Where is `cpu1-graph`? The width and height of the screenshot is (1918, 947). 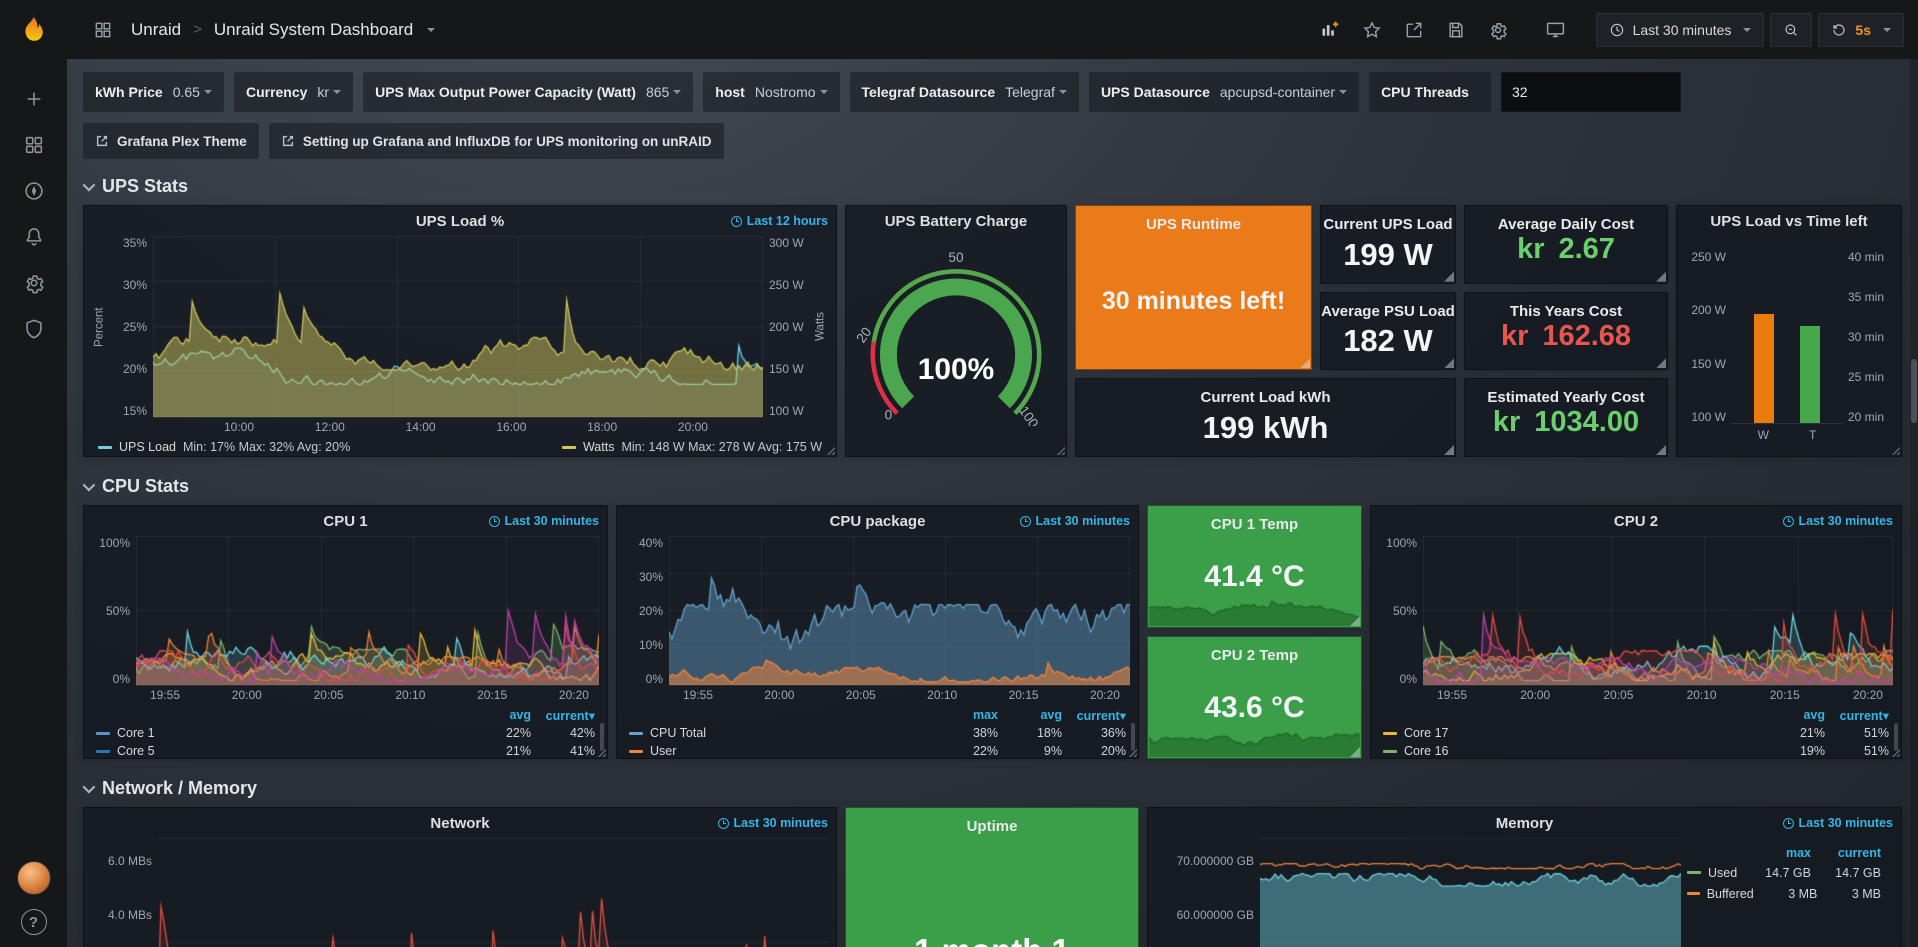 cpu1-graph is located at coordinates (367, 610).